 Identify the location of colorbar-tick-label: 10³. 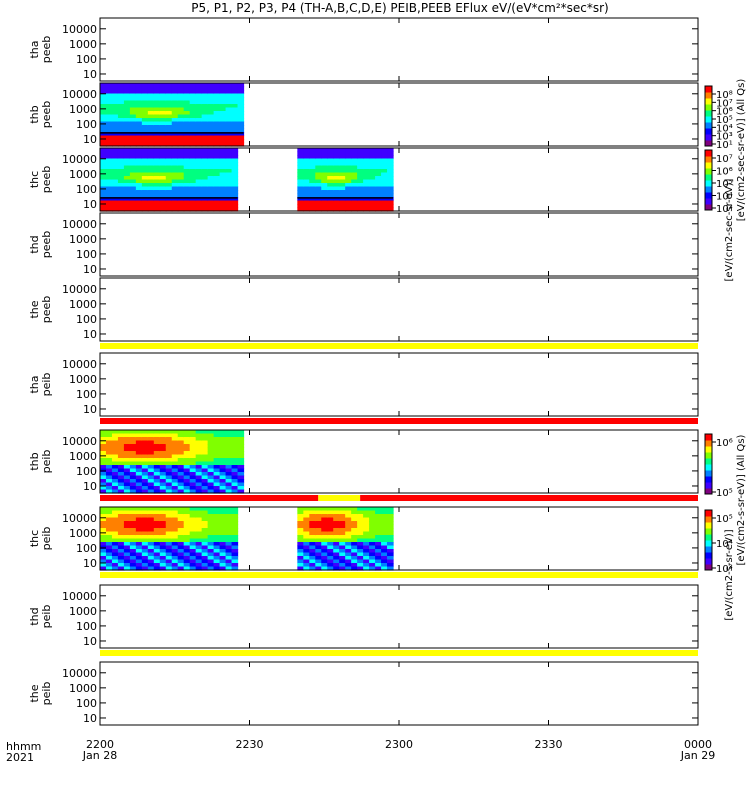
(724, 209).